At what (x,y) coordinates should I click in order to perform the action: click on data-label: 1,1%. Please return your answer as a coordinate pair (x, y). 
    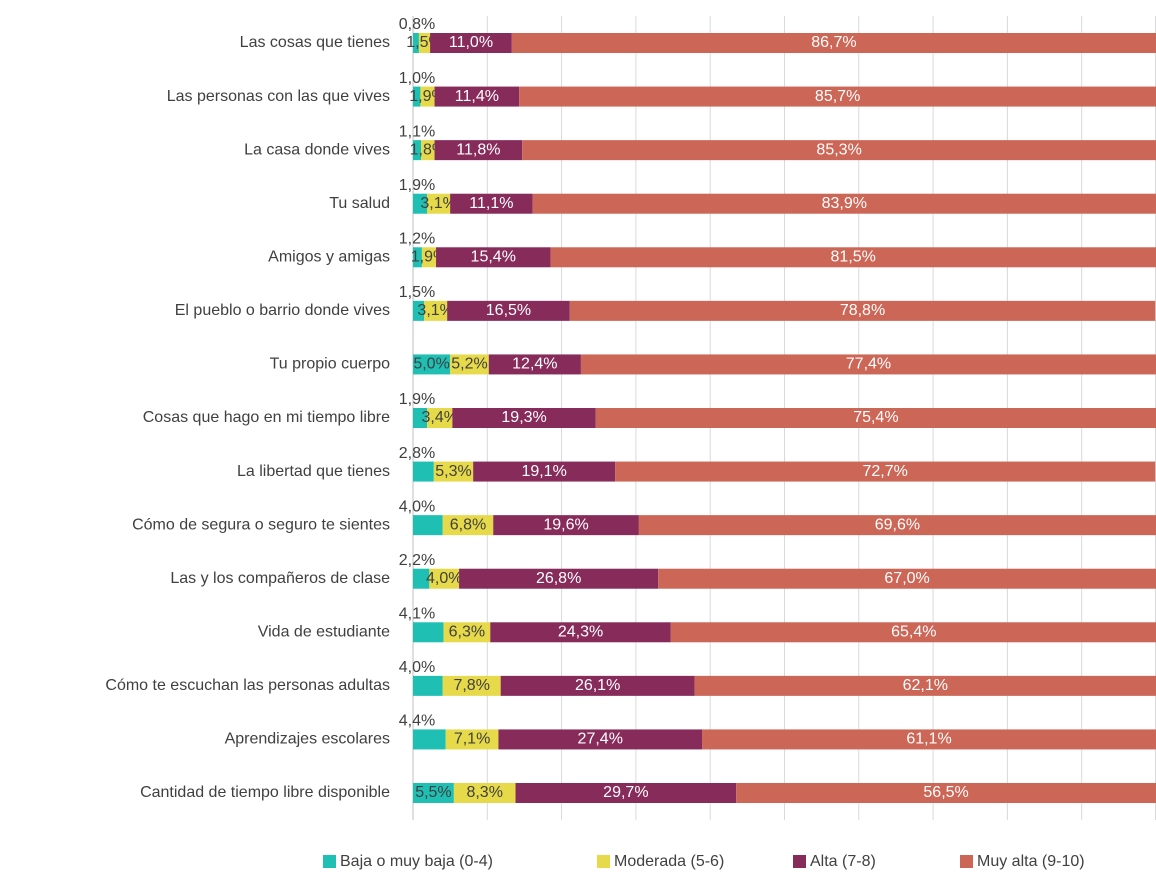
    Looking at the image, I should click on (417, 131).